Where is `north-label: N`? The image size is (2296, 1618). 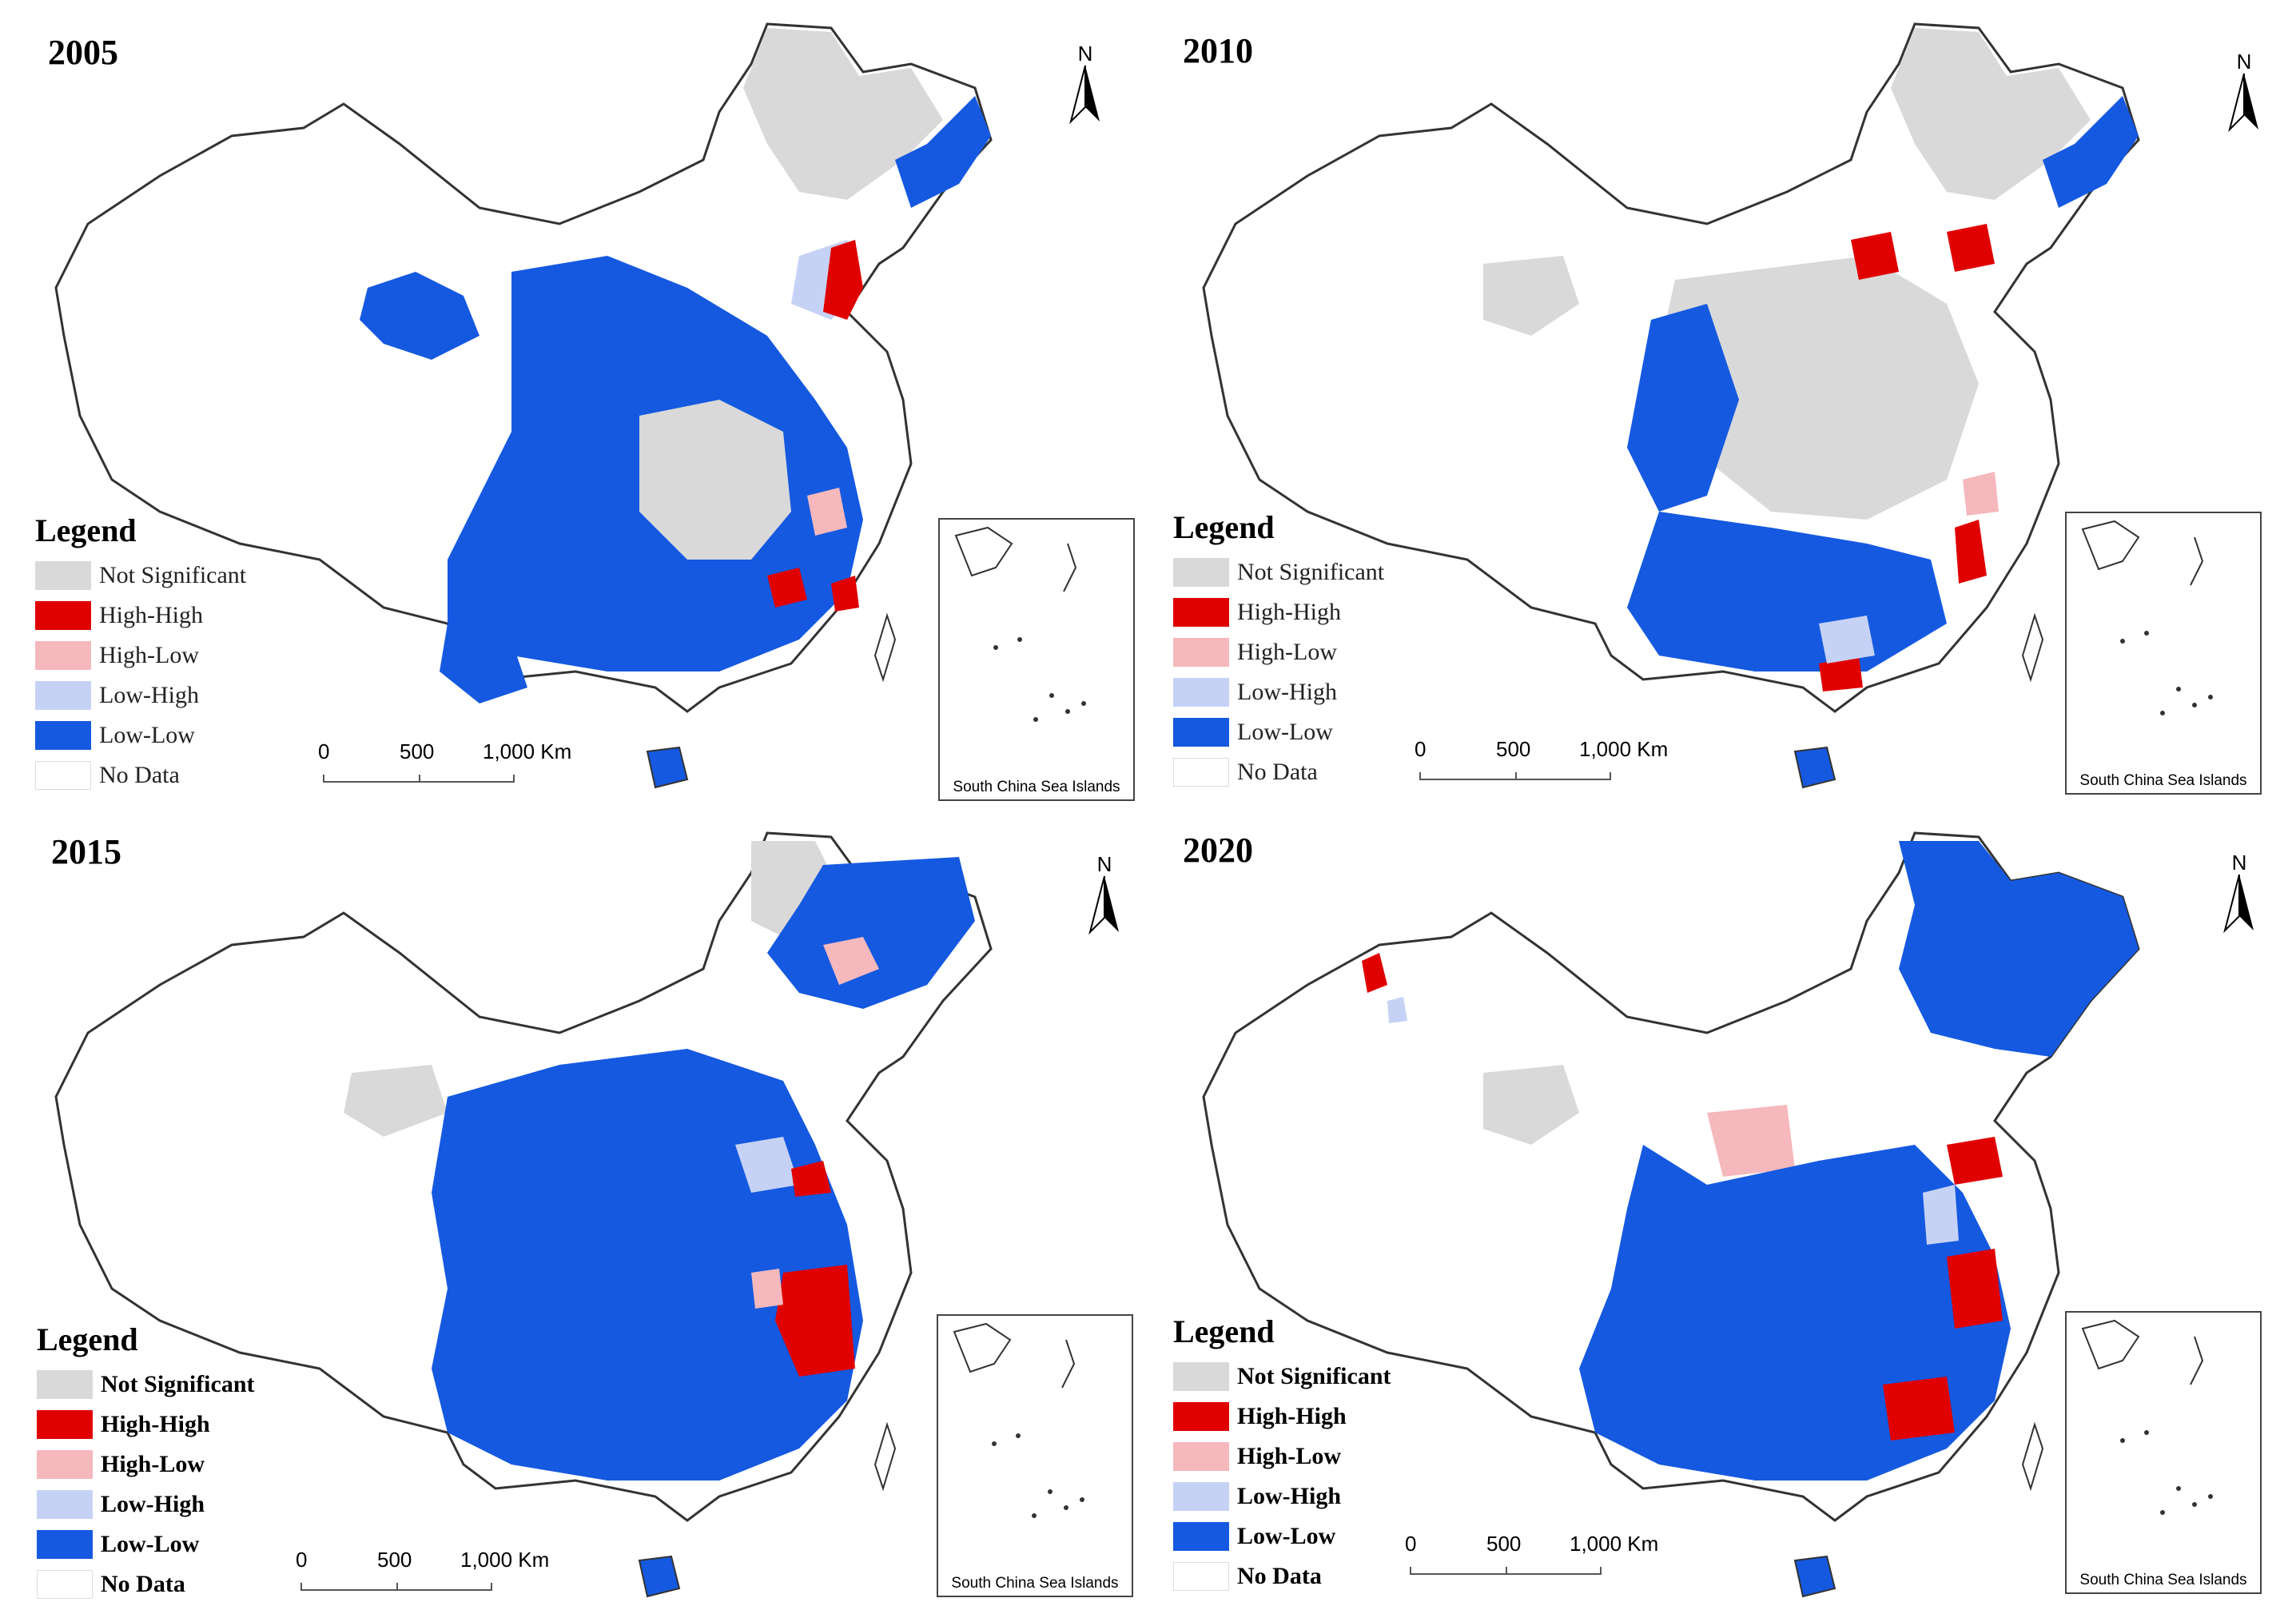
north-label: N is located at coordinates (1085, 54).